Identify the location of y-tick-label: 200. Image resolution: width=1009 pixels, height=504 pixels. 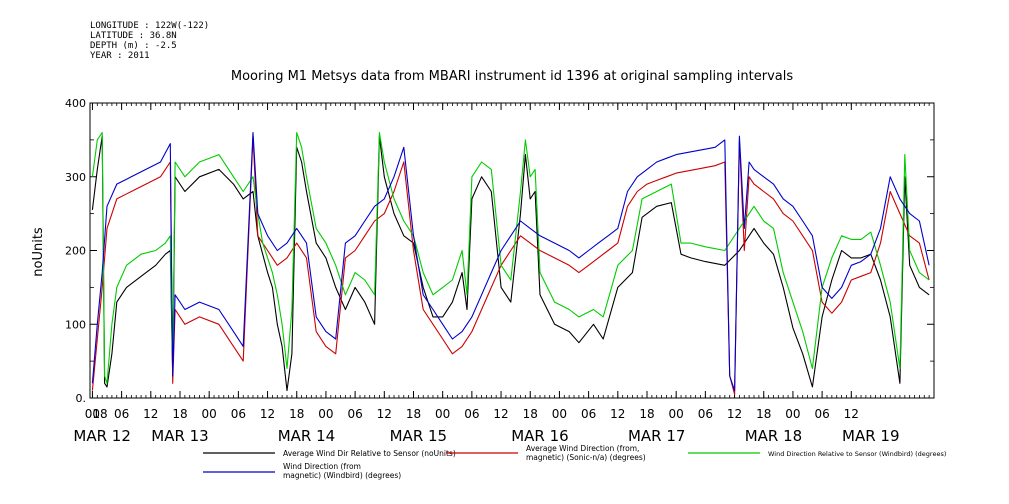
(75, 251).